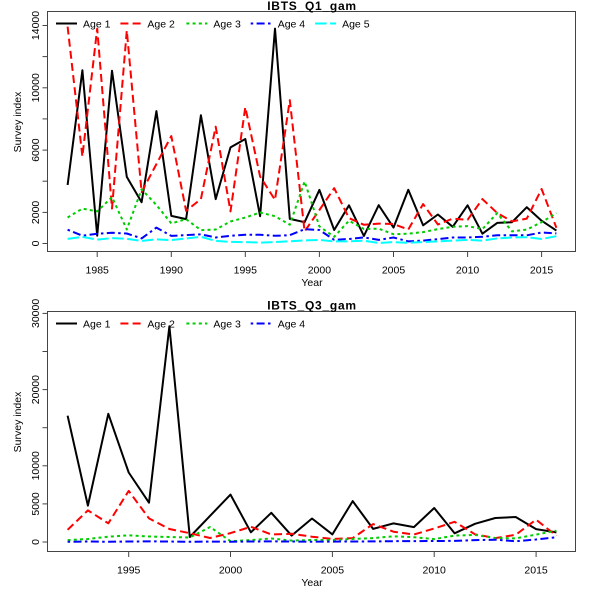 The width and height of the screenshot is (600, 600). Describe the element at coordinates (36, 150) in the screenshot. I see `svg-text: 6000` at that location.